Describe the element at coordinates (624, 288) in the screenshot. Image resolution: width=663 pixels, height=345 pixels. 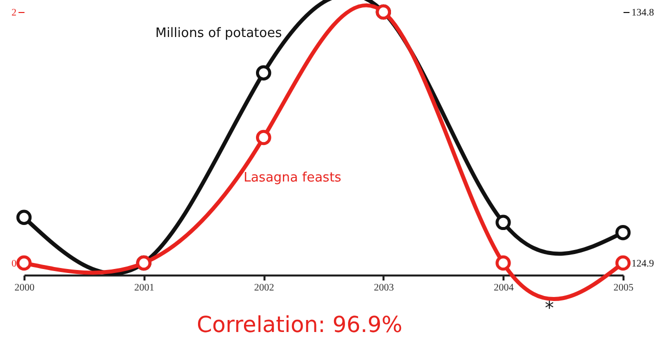
I see `x-tick-label: 2005` at that location.